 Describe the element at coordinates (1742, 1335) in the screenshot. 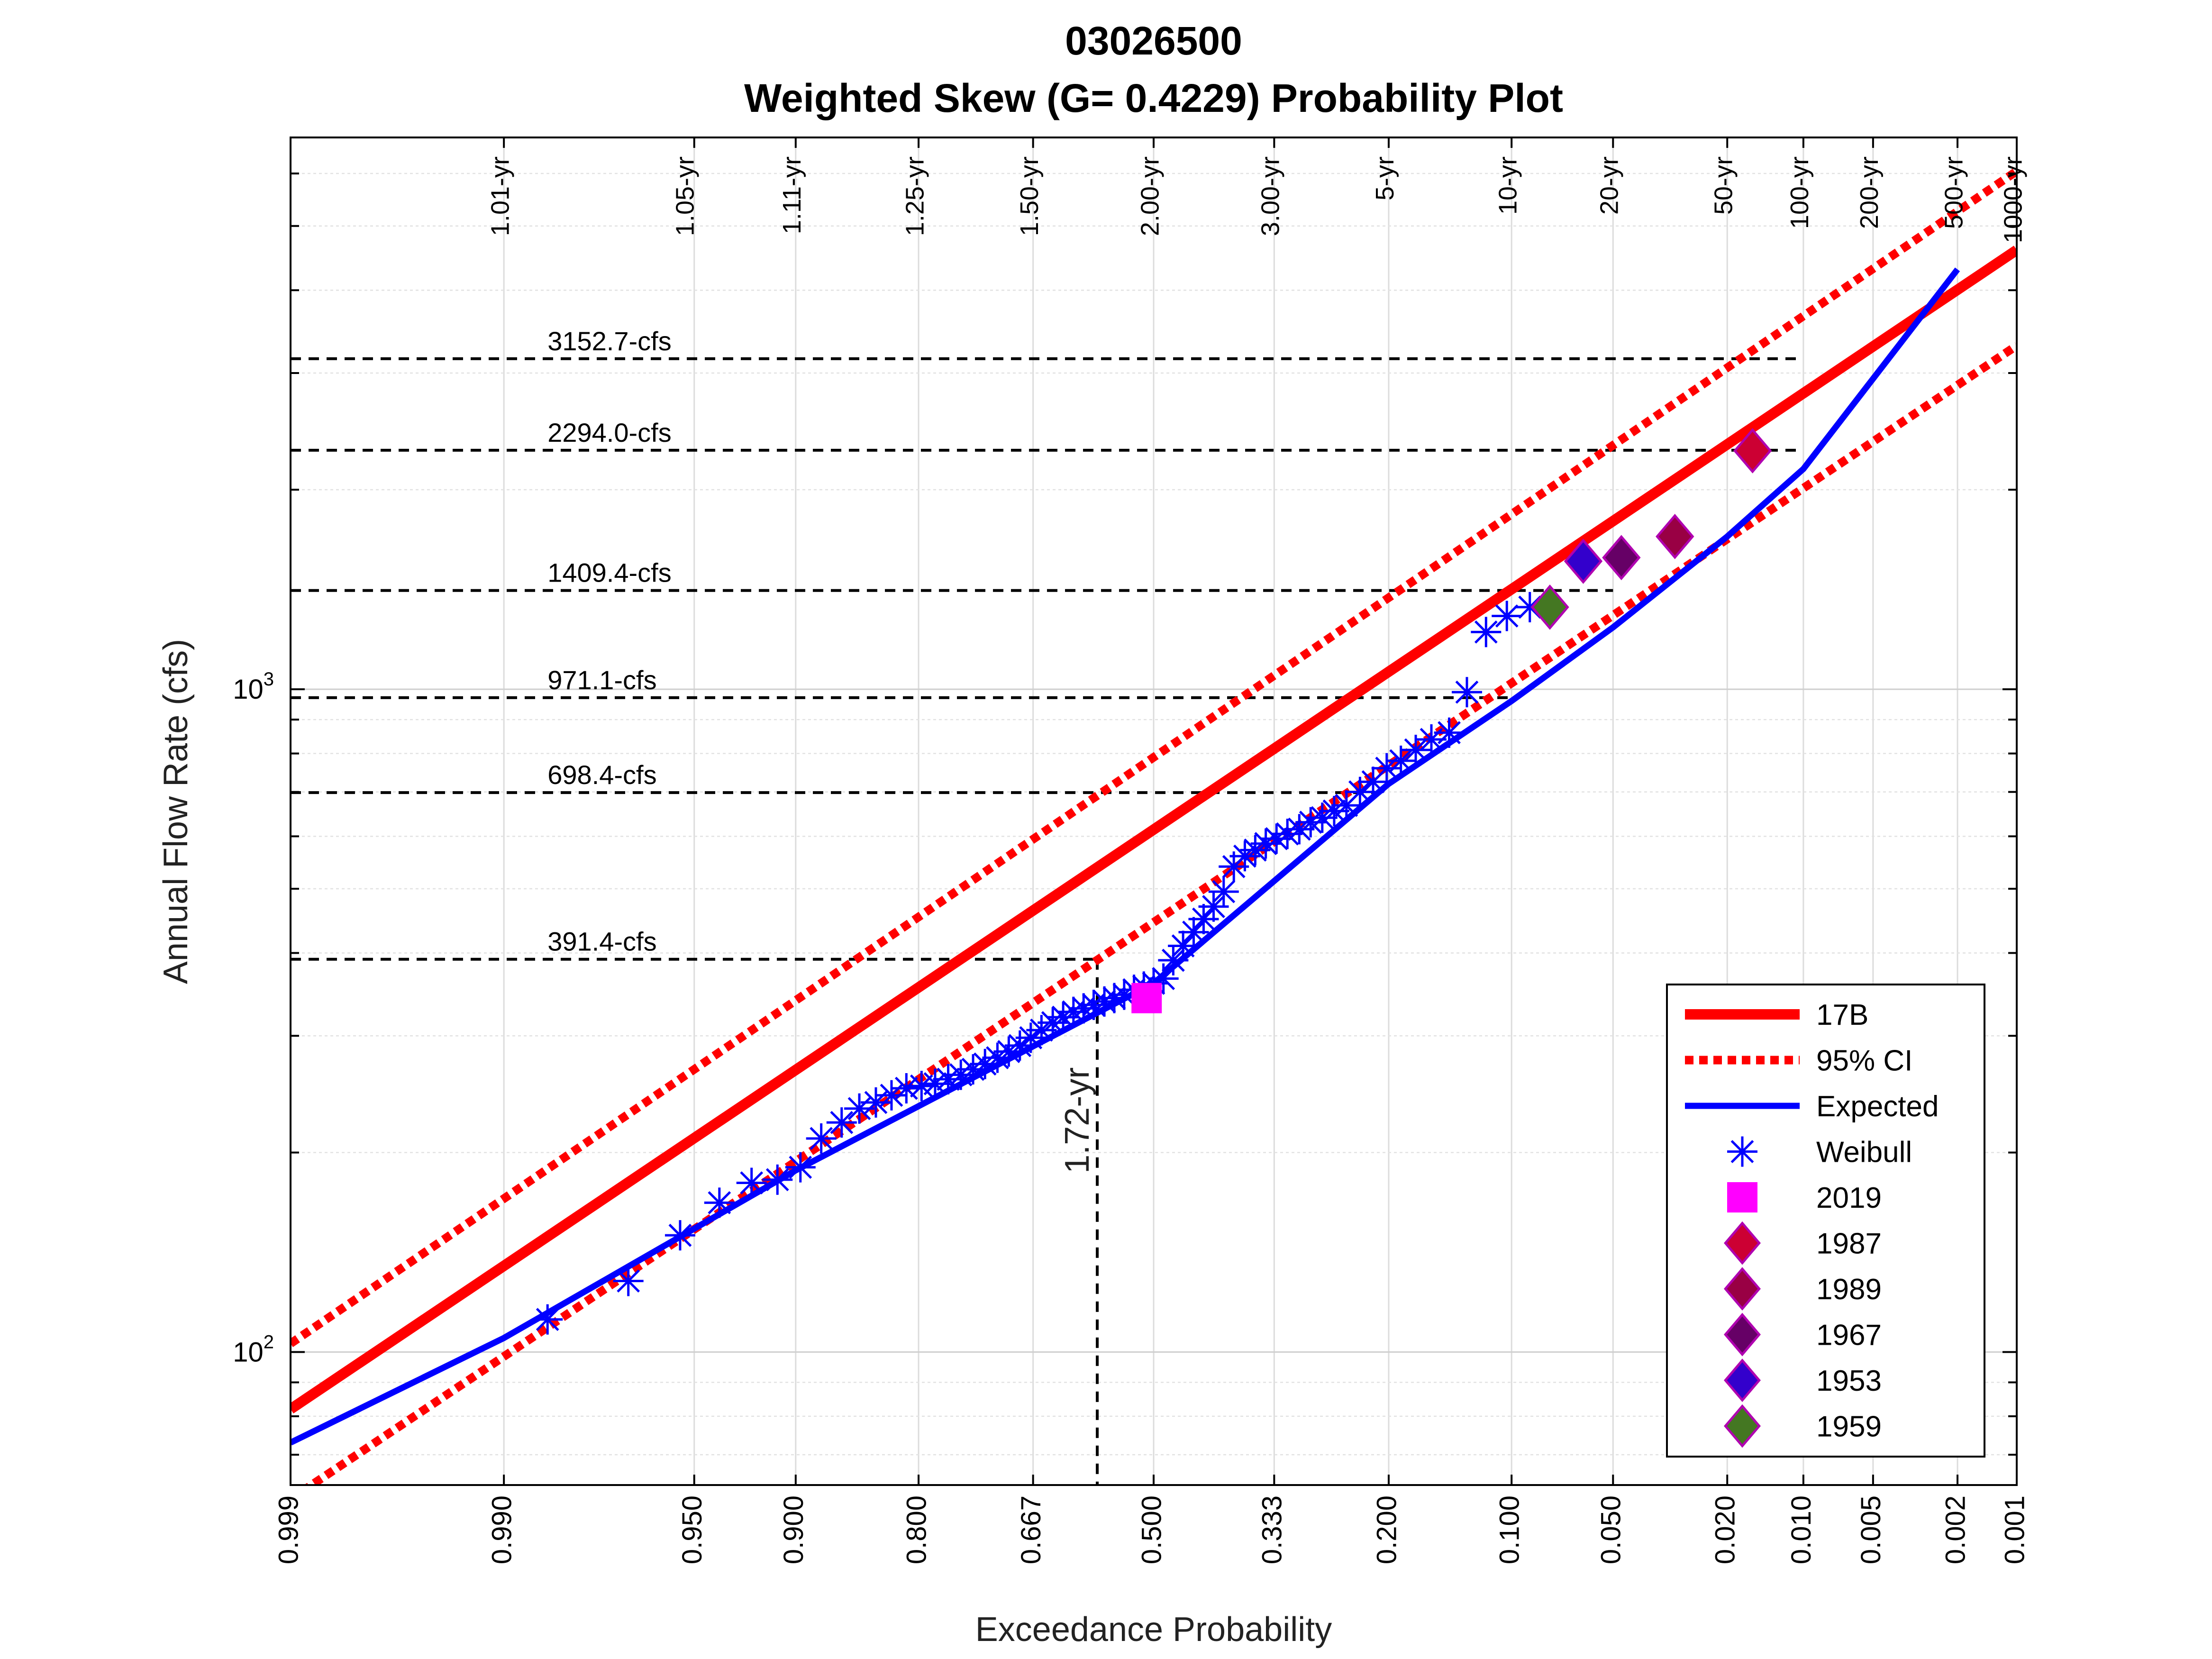

I see `legend-swatch-1967` at that location.